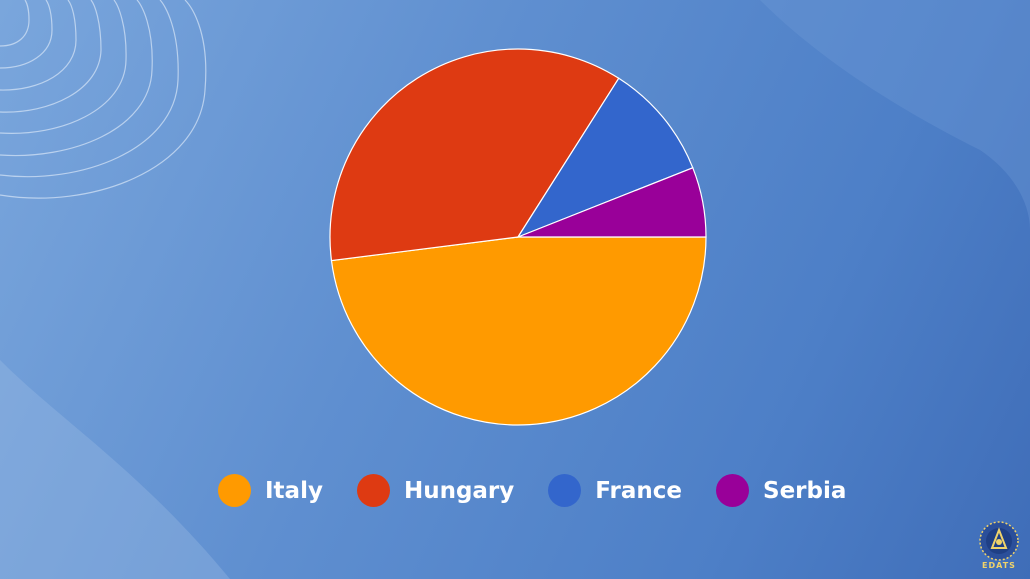 This screenshot has width=1030, height=579. I want to click on legend-swatch-france, so click(565, 490).